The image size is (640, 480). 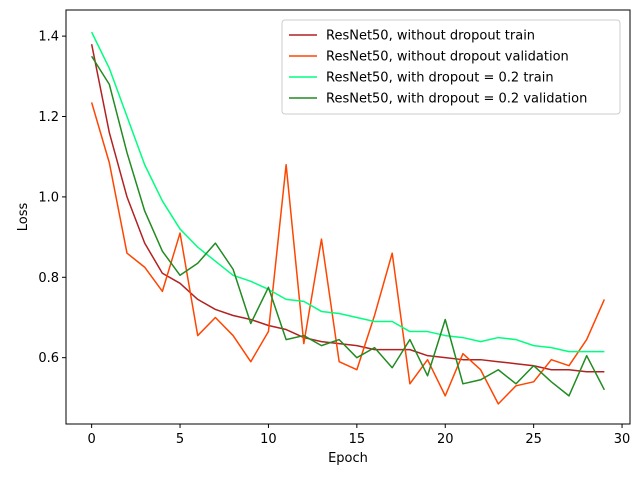 I want to click on y-tick-label: 1.2, so click(x=48, y=117).